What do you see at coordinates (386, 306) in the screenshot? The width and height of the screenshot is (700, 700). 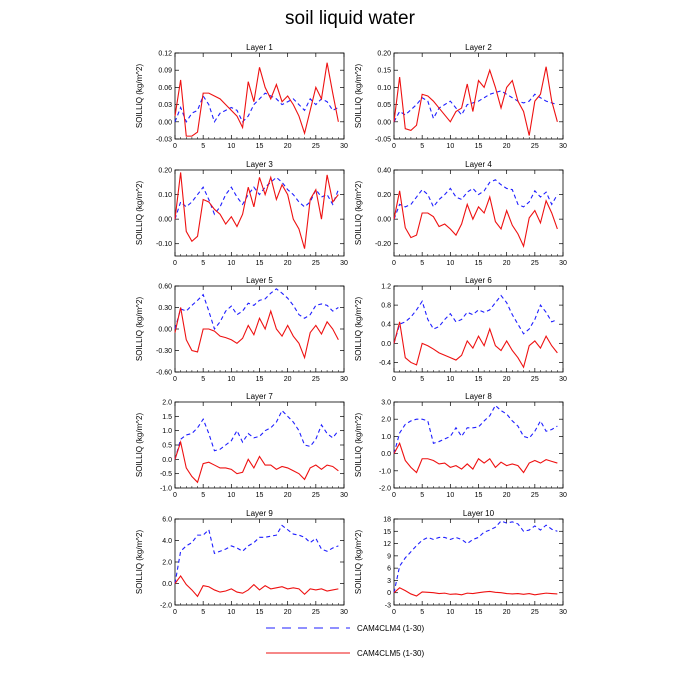 I see `y-tick-label: 0.8` at bounding box center [386, 306].